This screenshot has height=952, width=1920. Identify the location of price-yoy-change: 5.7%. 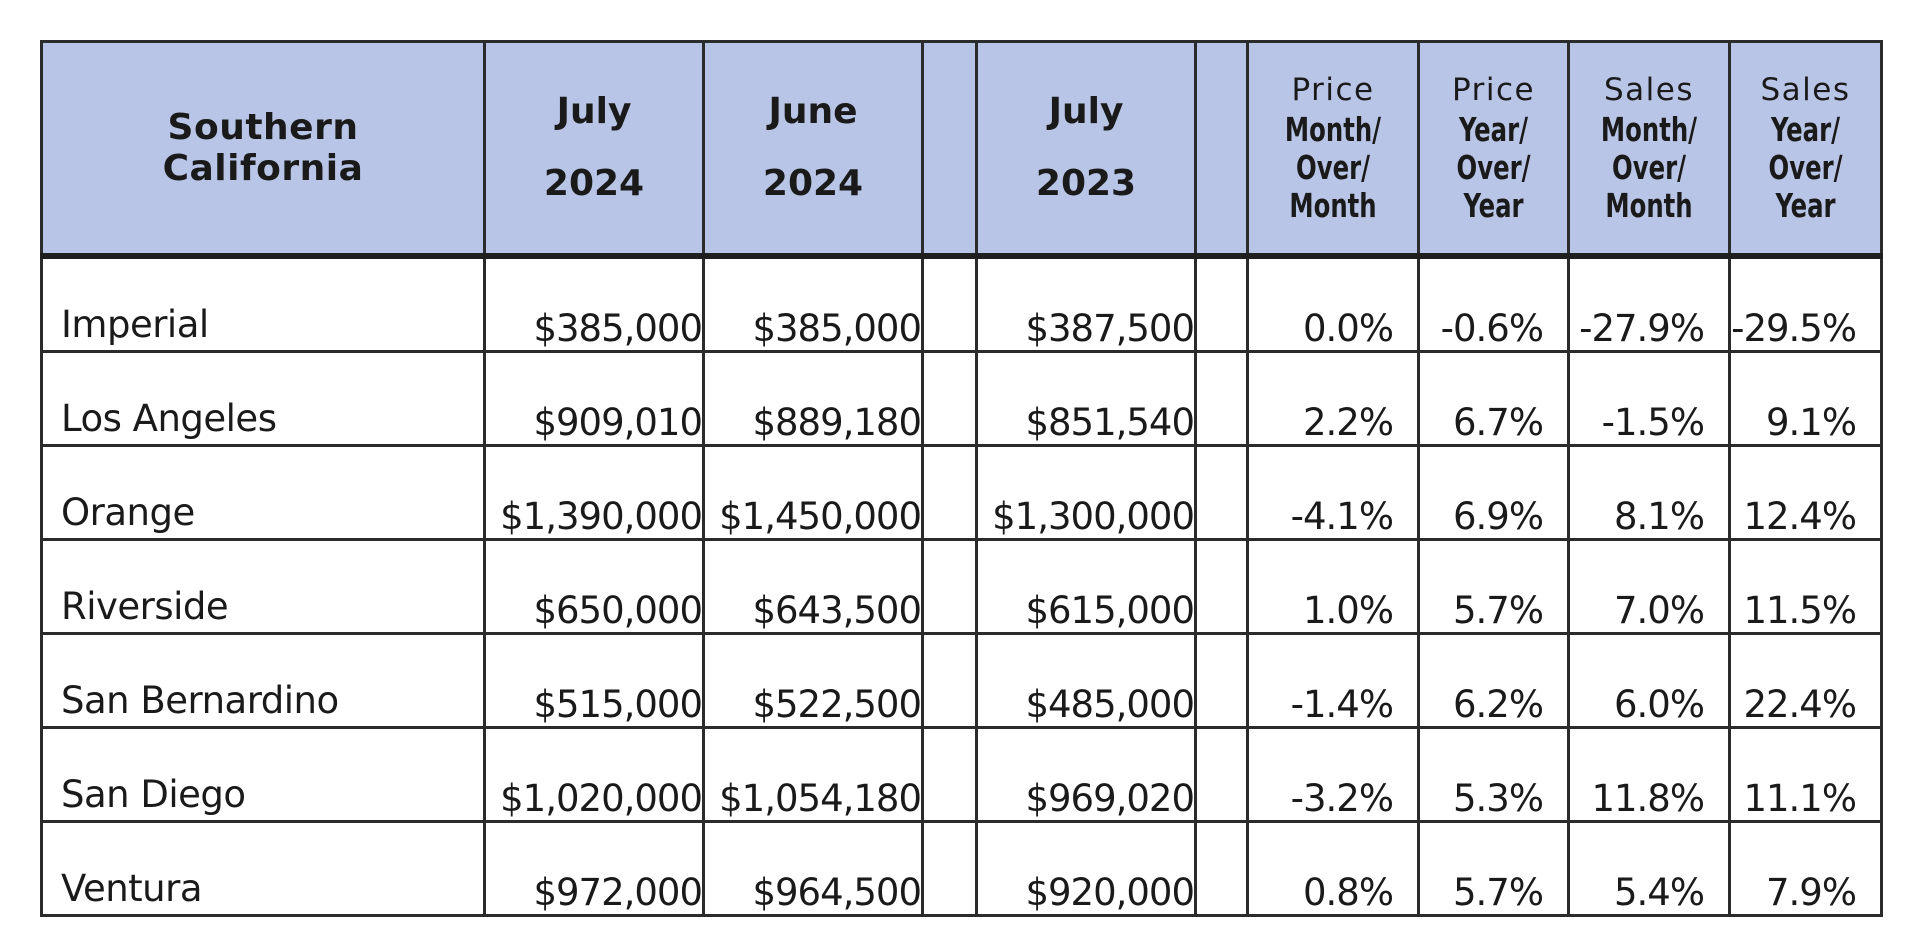
(1493, 868).